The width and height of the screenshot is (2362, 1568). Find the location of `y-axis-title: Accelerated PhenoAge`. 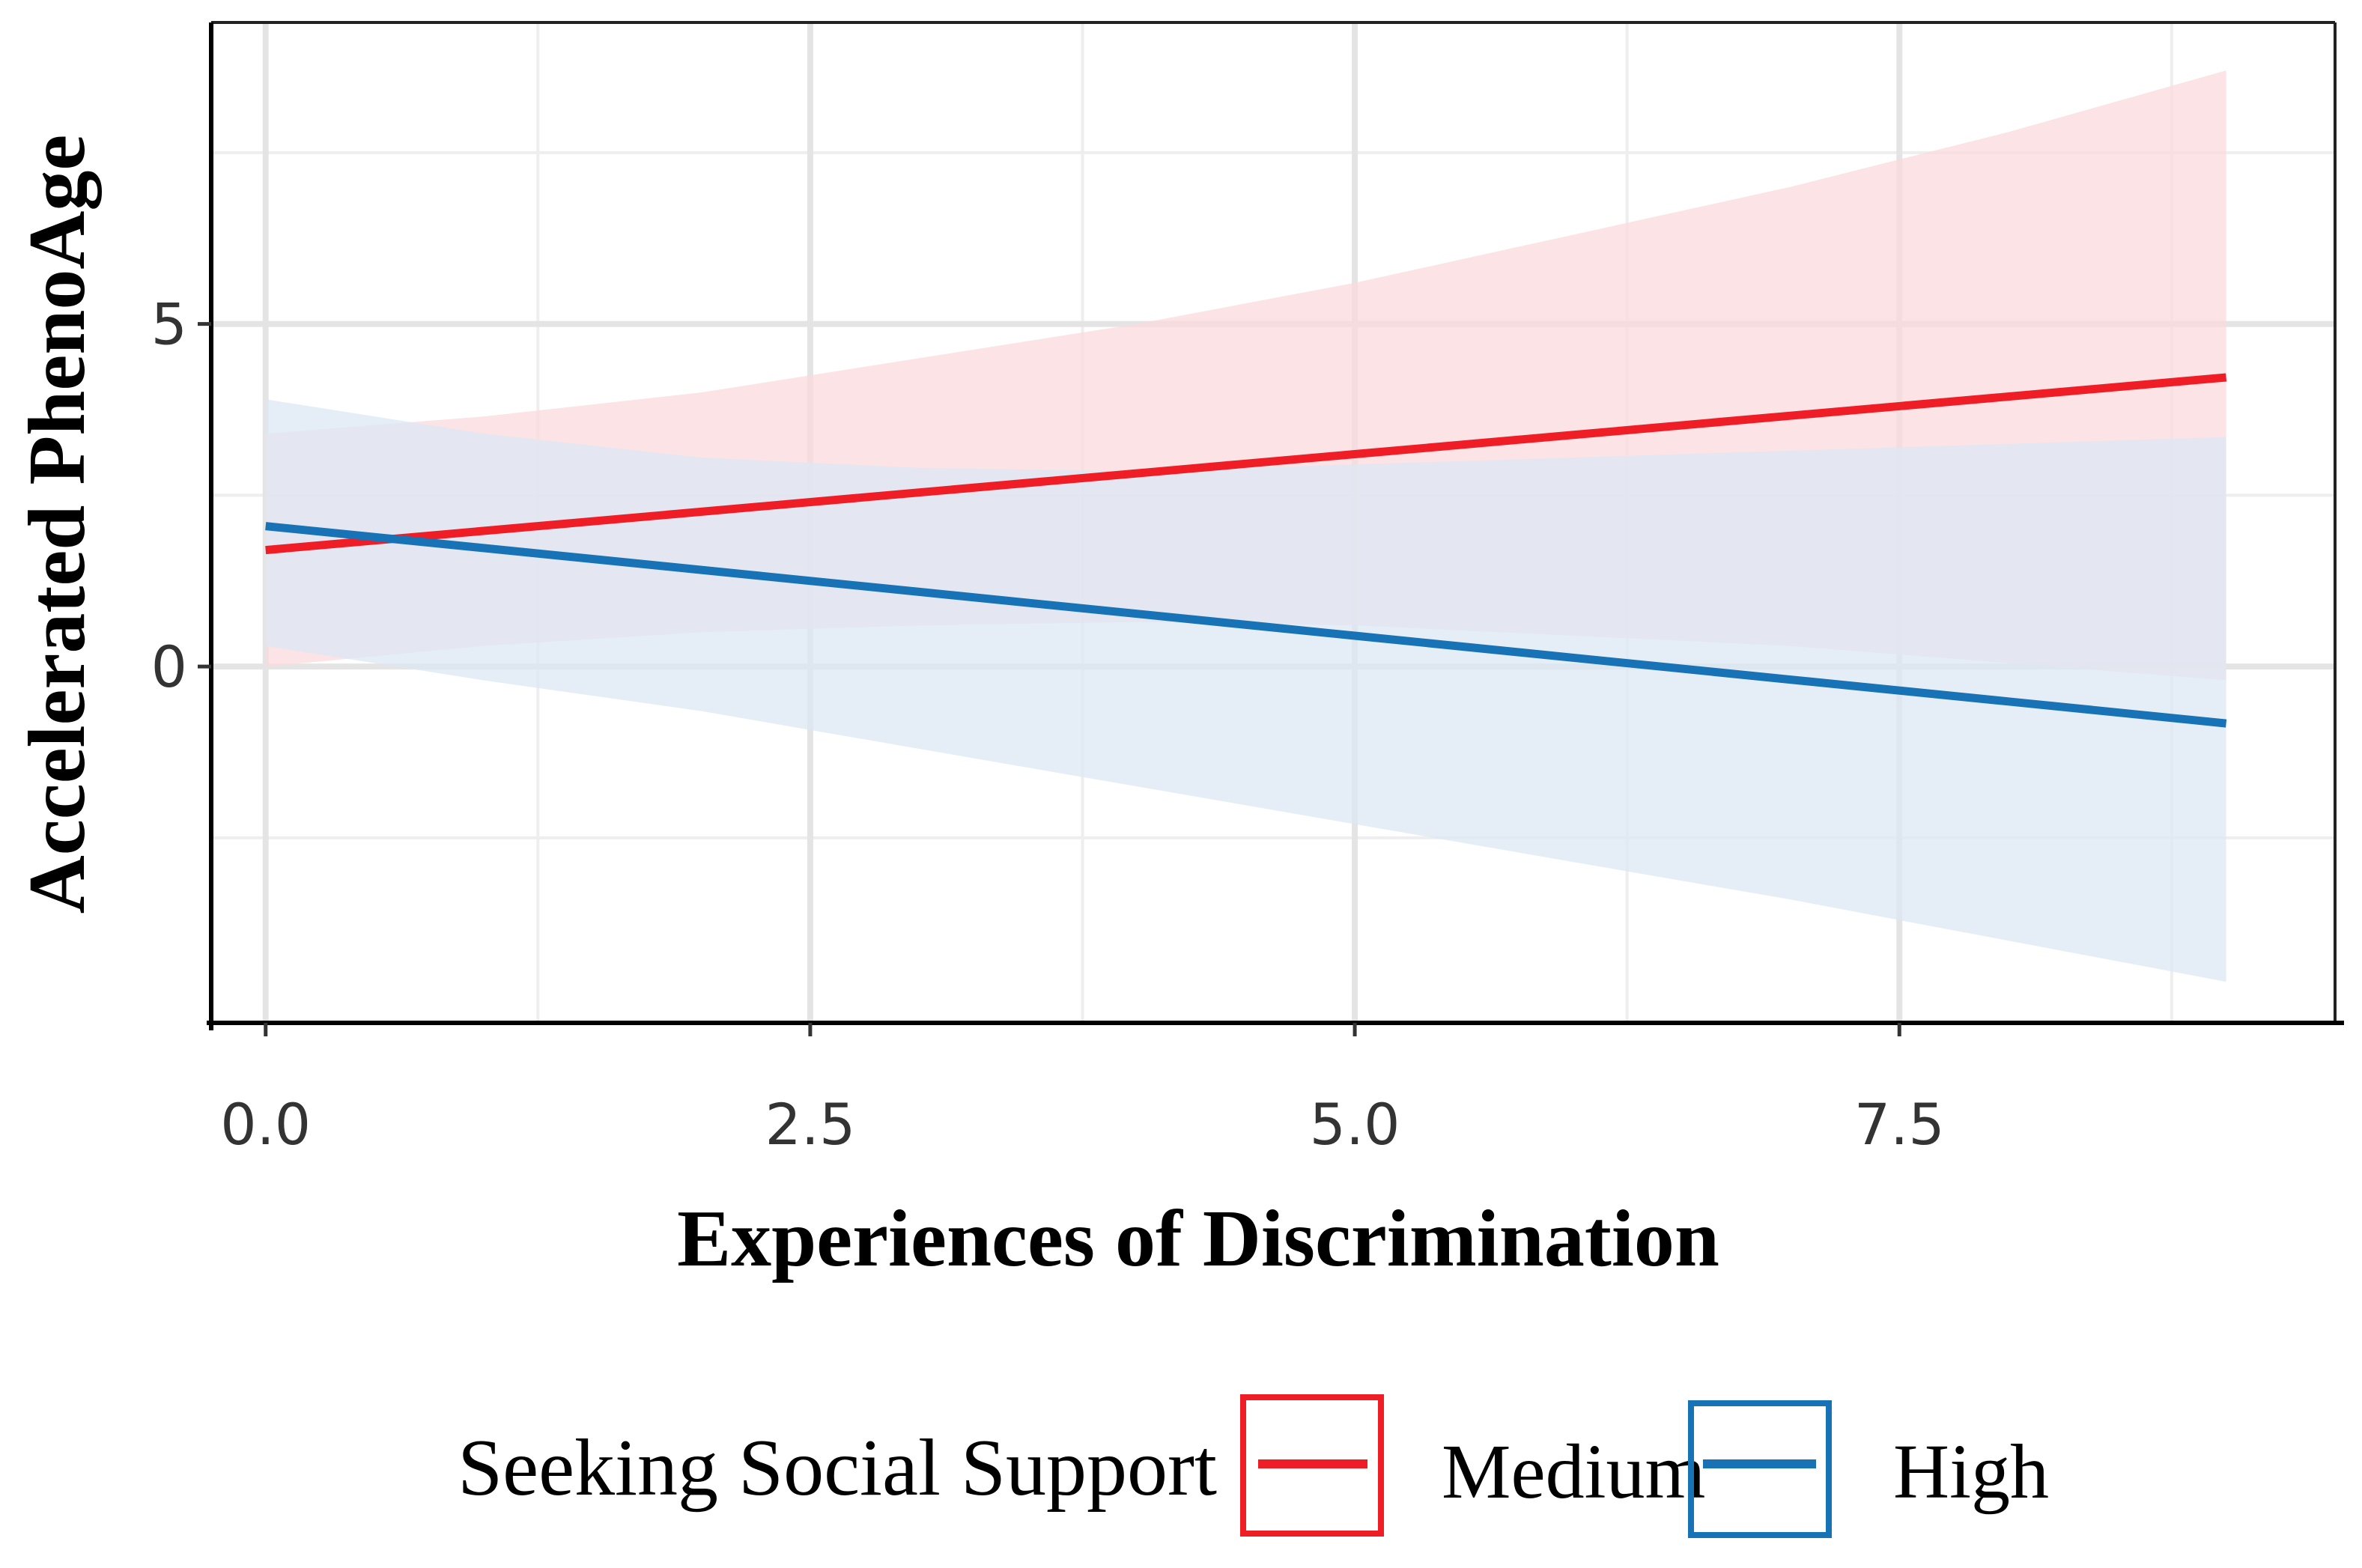

y-axis-title: Accelerated PhenoAge is located at coordinates (57, 524).